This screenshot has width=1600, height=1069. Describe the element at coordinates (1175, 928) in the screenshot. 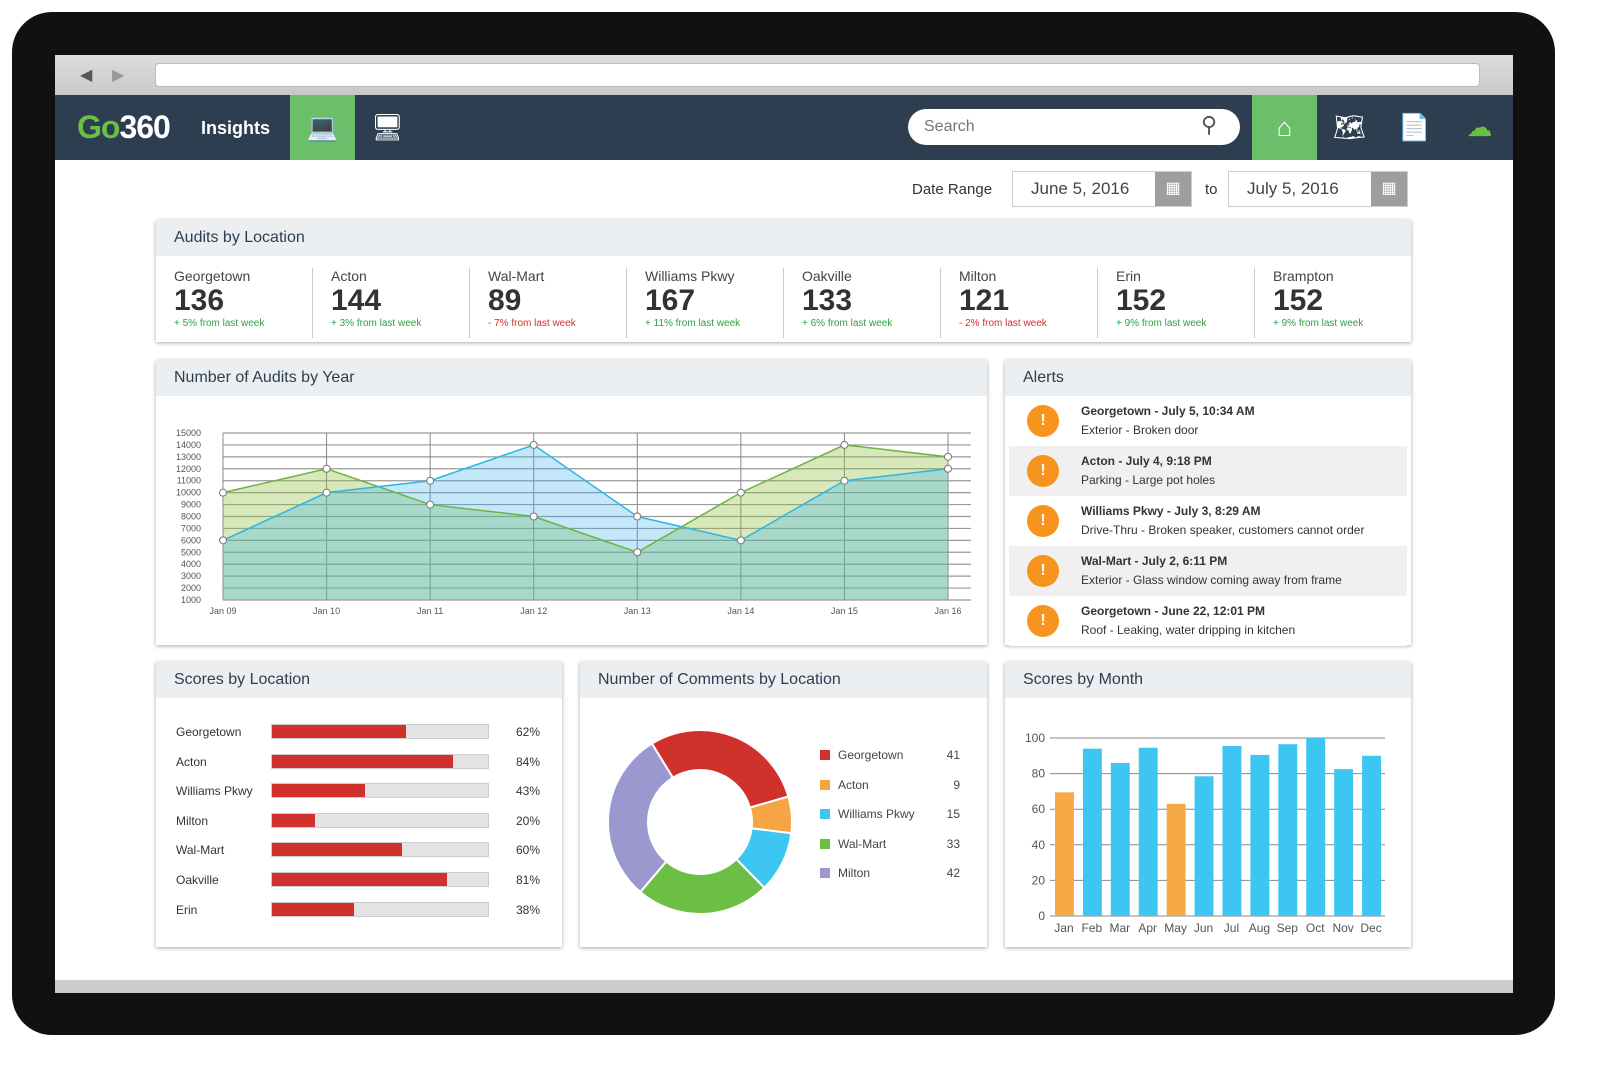

I see `x-tick-label: May` at that location.